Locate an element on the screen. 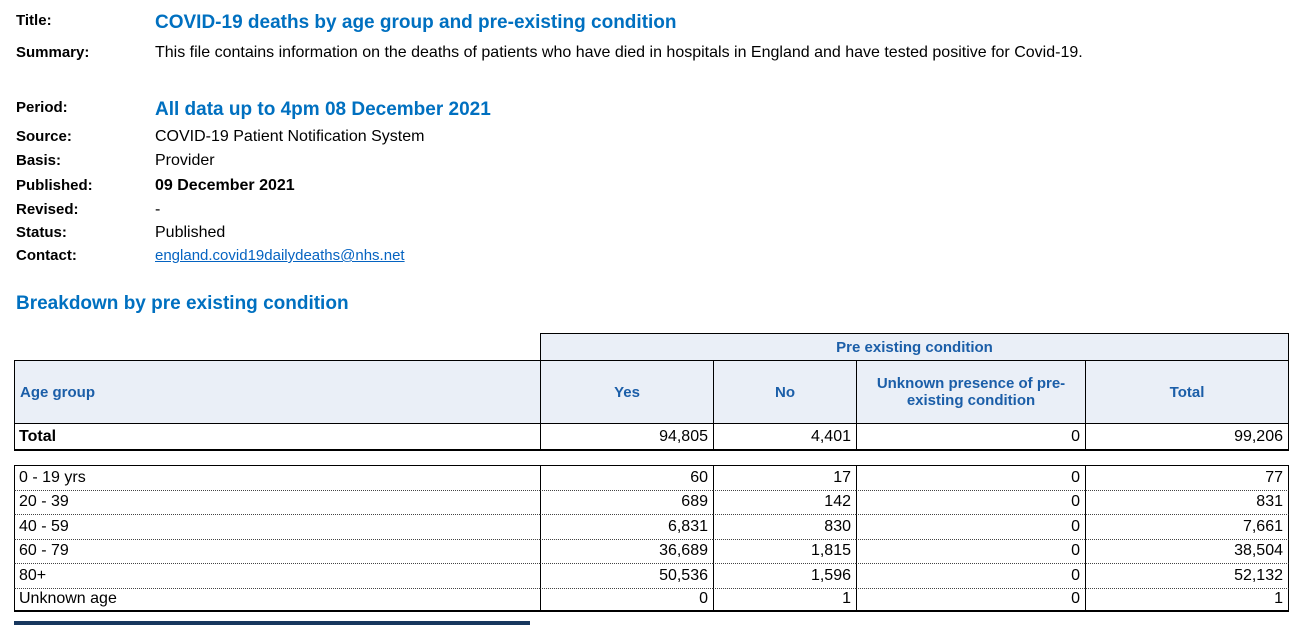 The height and width of the screenshot is (625, 1299). row-0-19-yes: 60 is located at coordinates (626, 477).